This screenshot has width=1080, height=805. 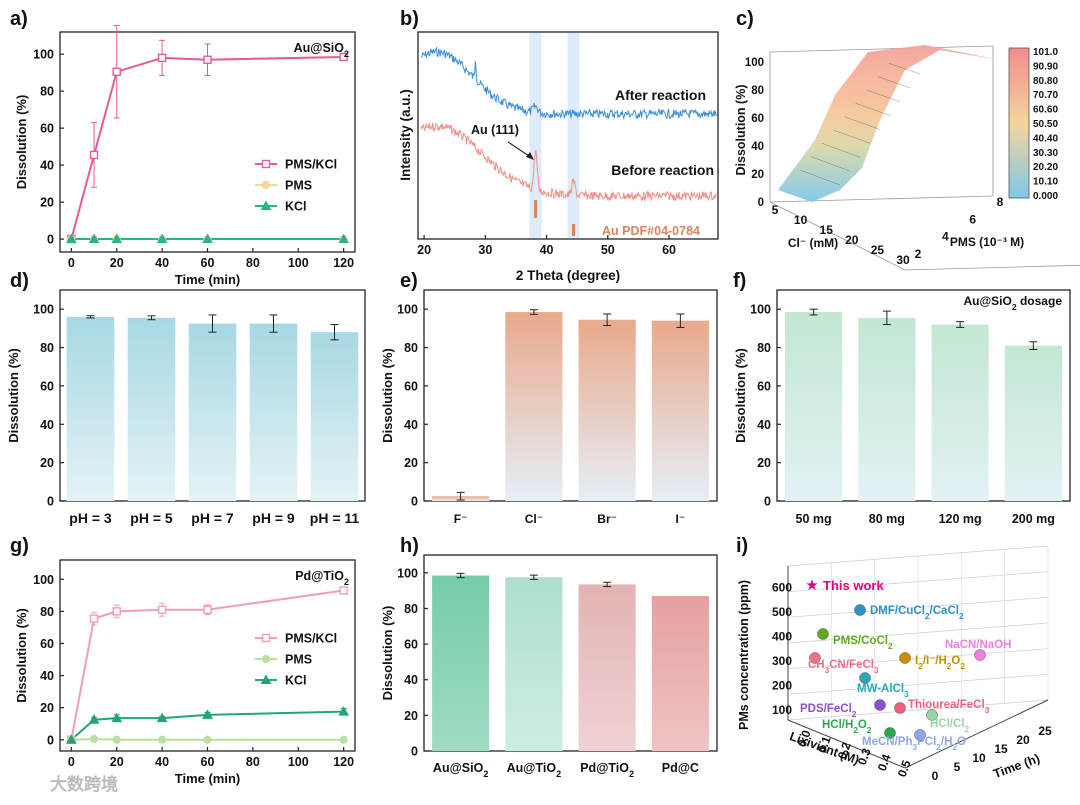 I want to click on x-tick-label: 0.2, so click(x=844, y=750).